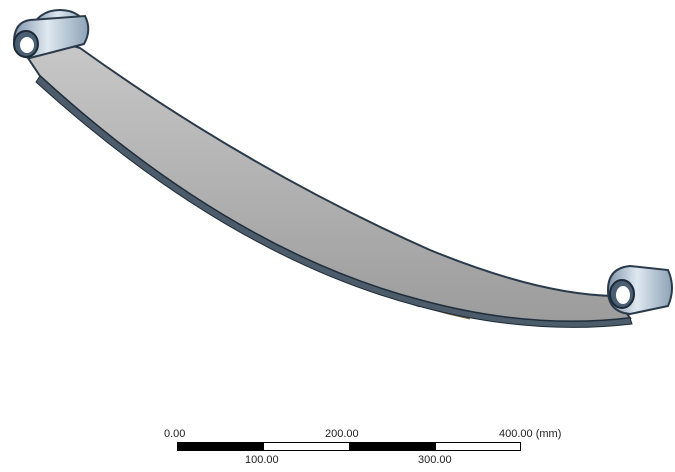 The height and width of the screenshot is (472, 675). What do you see at coordinates (639, 290) in the screenshot?
I see `right-eye-bushing` at bounding box center [639, 290].